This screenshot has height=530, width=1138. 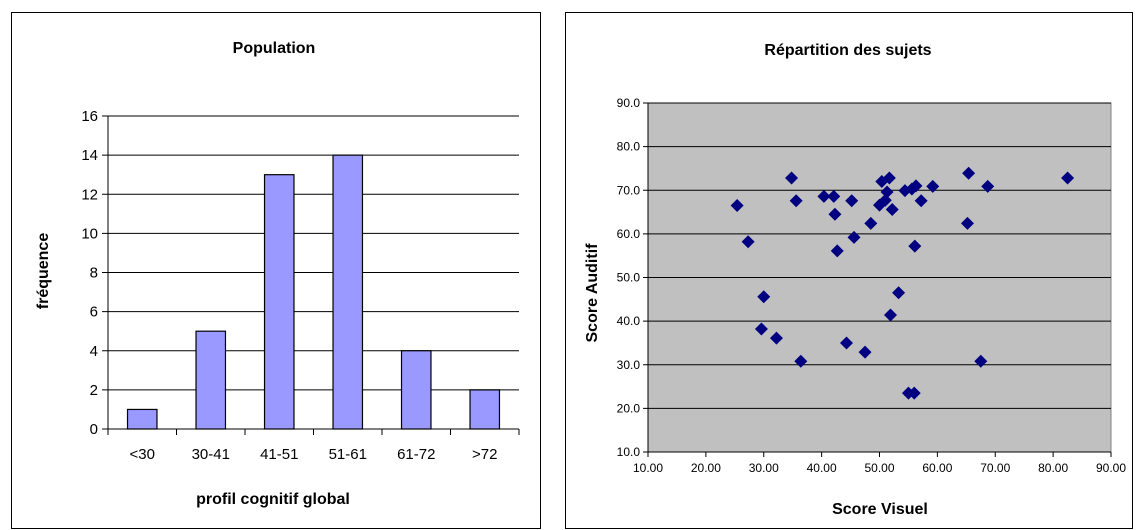 What do you see at coordinates (879, 468) in the screenshot?
I see `x-tick-label: 50.00` at bounding box center [879, 468].